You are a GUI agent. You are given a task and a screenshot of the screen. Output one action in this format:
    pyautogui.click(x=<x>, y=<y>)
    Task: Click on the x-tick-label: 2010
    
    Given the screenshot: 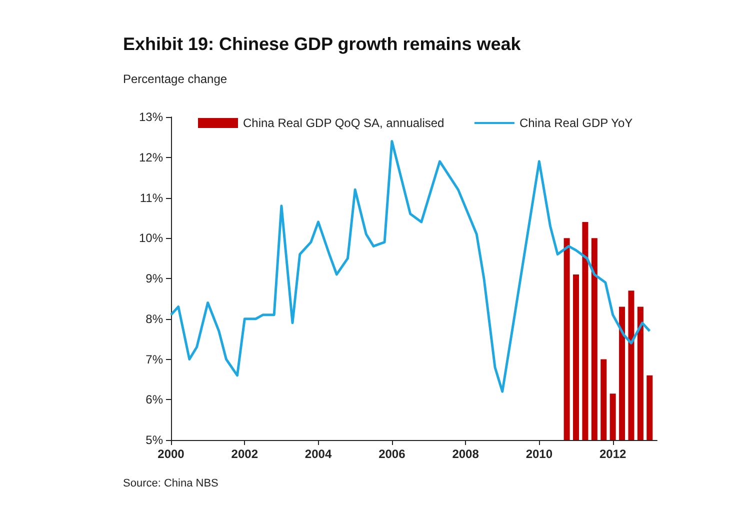 What is the action you would take?
    pyautogui.click(x=539, y=454)
    